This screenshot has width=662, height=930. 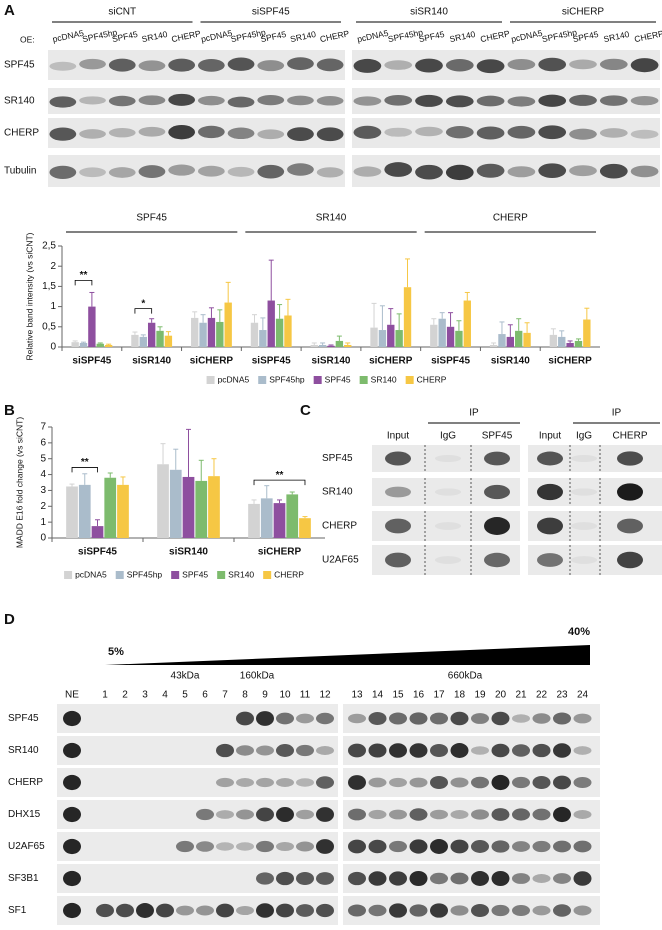 What do you see at coordinates (305, 695) in the screenshot?
I see `lane-label: 11` at bounding box center [305, 695].